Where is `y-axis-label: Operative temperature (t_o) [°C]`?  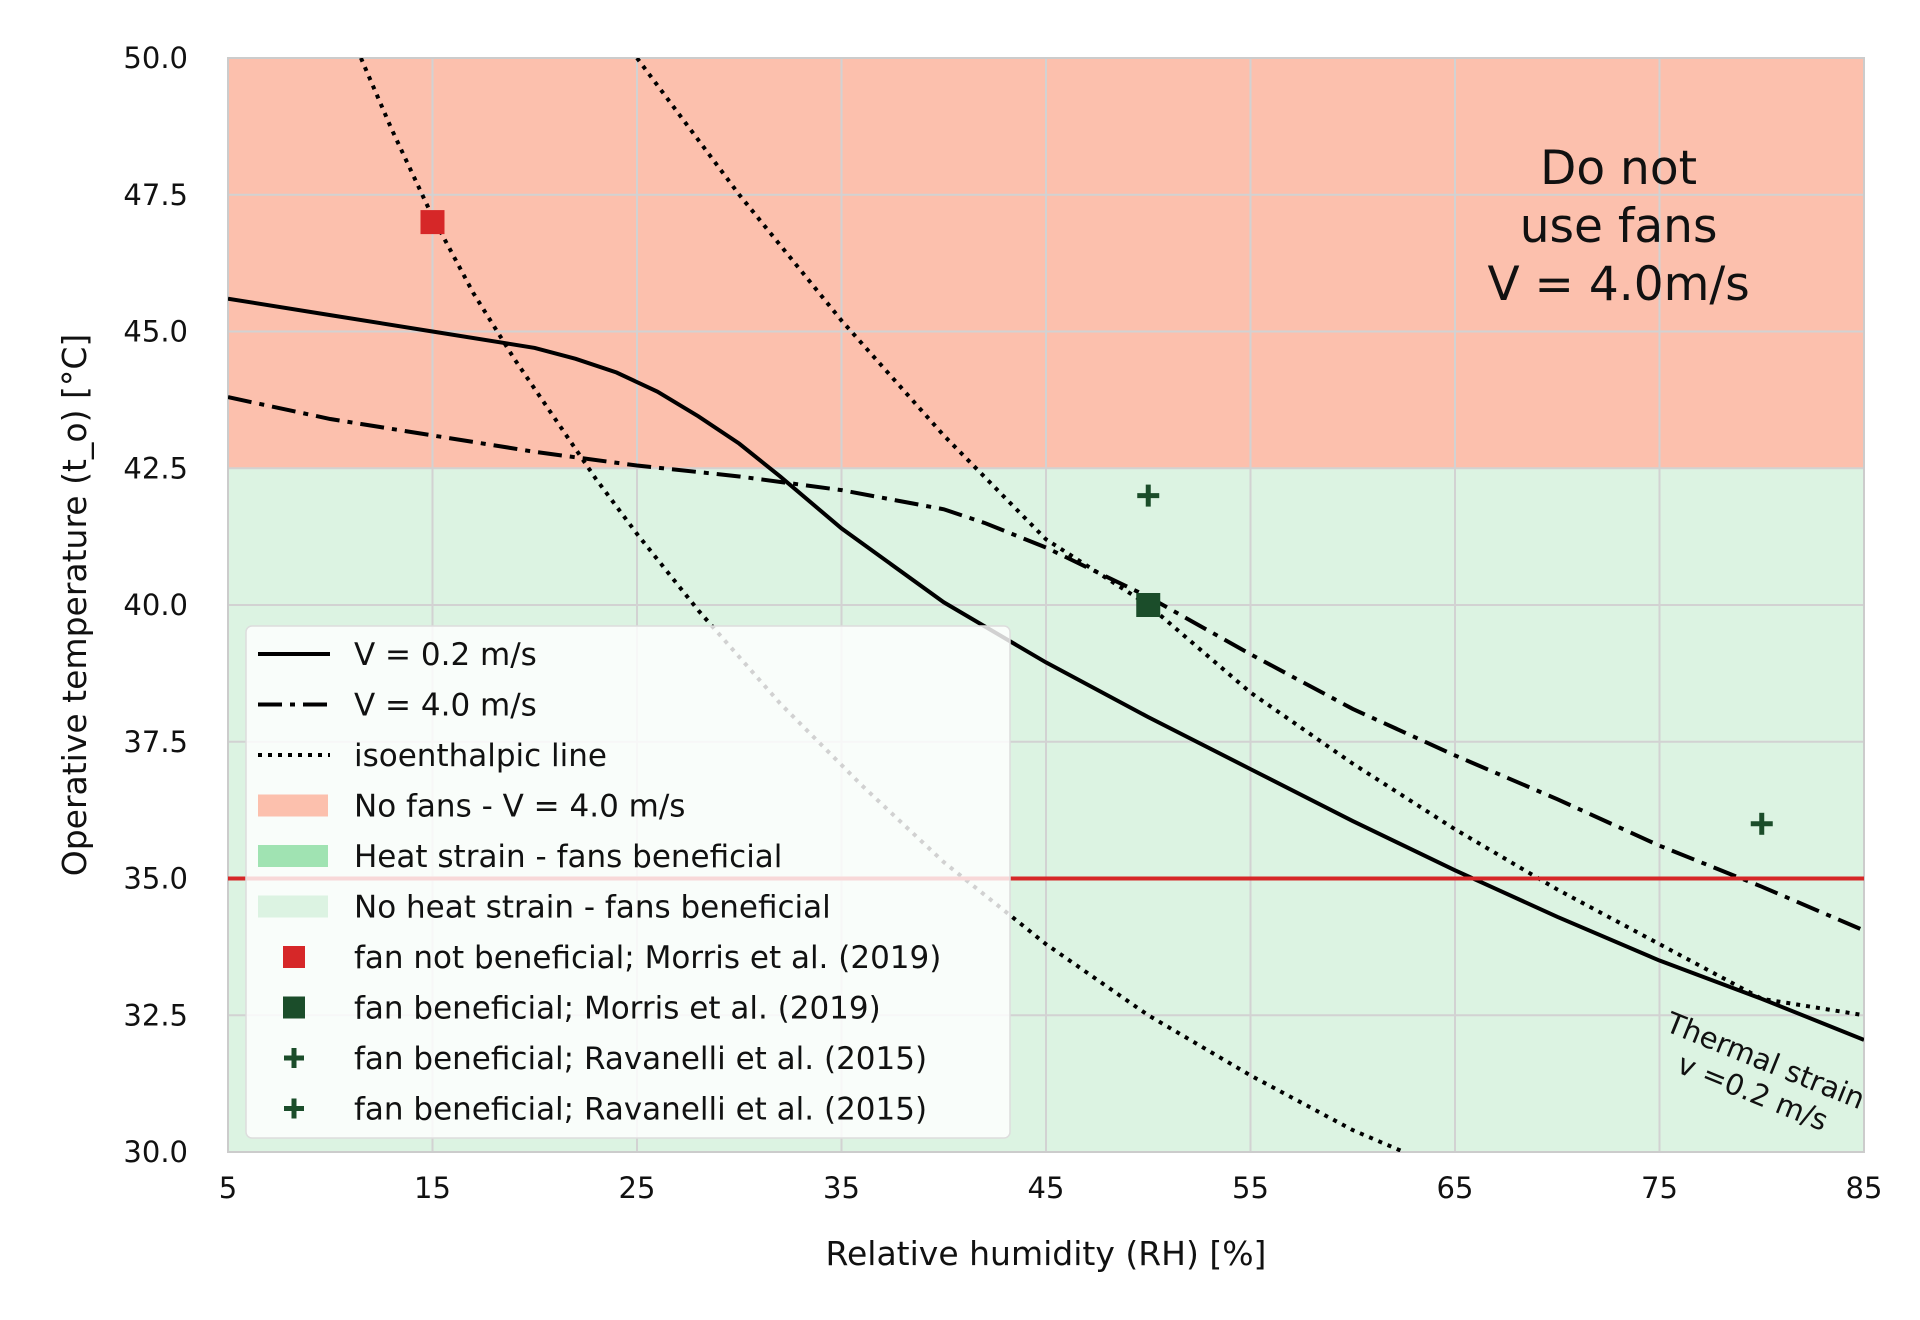
y-axis-label: Operative temperature (t_o) [°C] is located at coordinates (74, 605).